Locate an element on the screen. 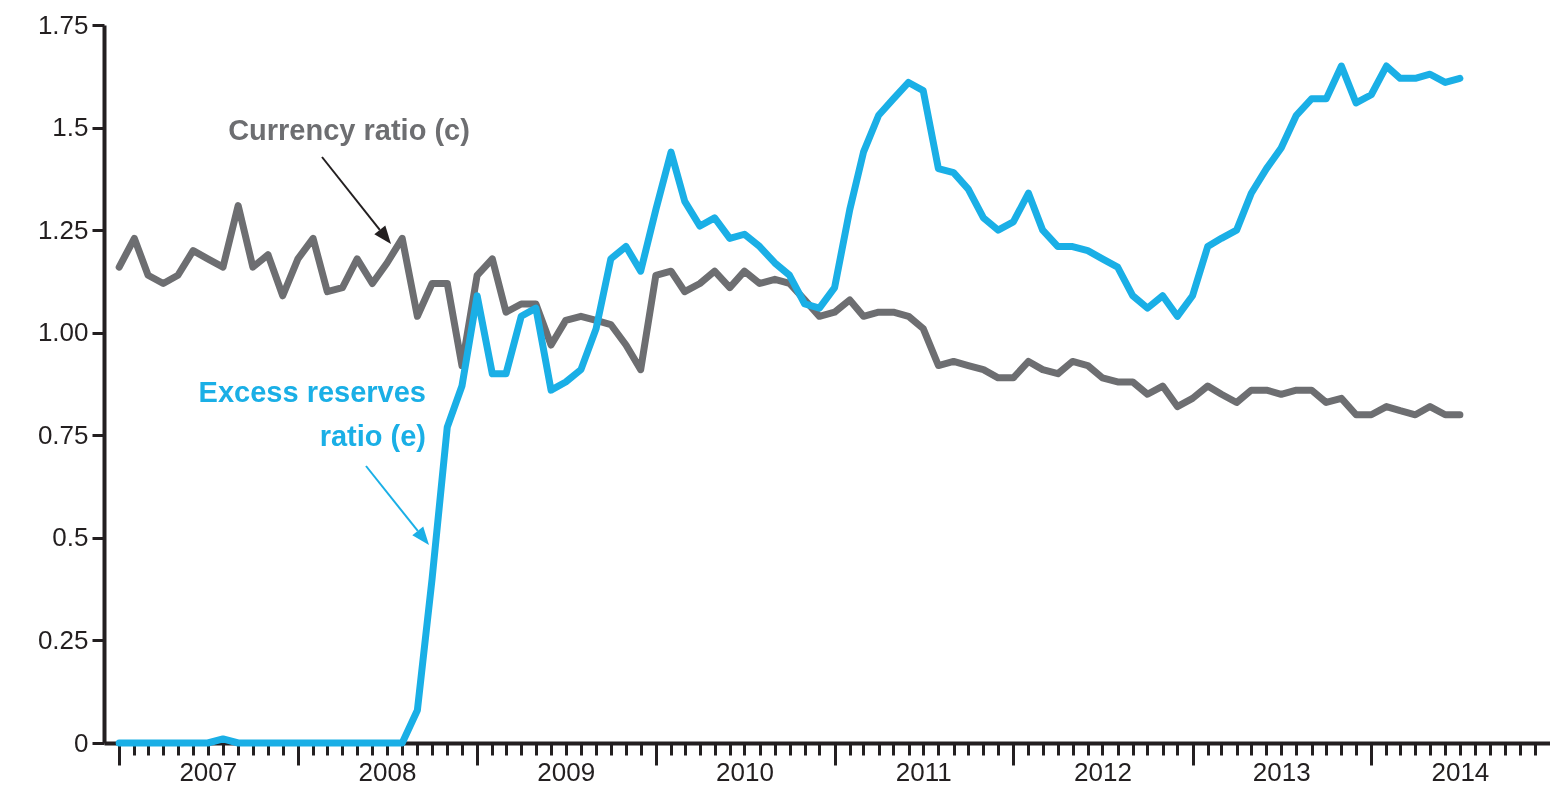 This screenshot has width=1550, height=792. y-tick-label: 0 is located at coordinates (81, 742).